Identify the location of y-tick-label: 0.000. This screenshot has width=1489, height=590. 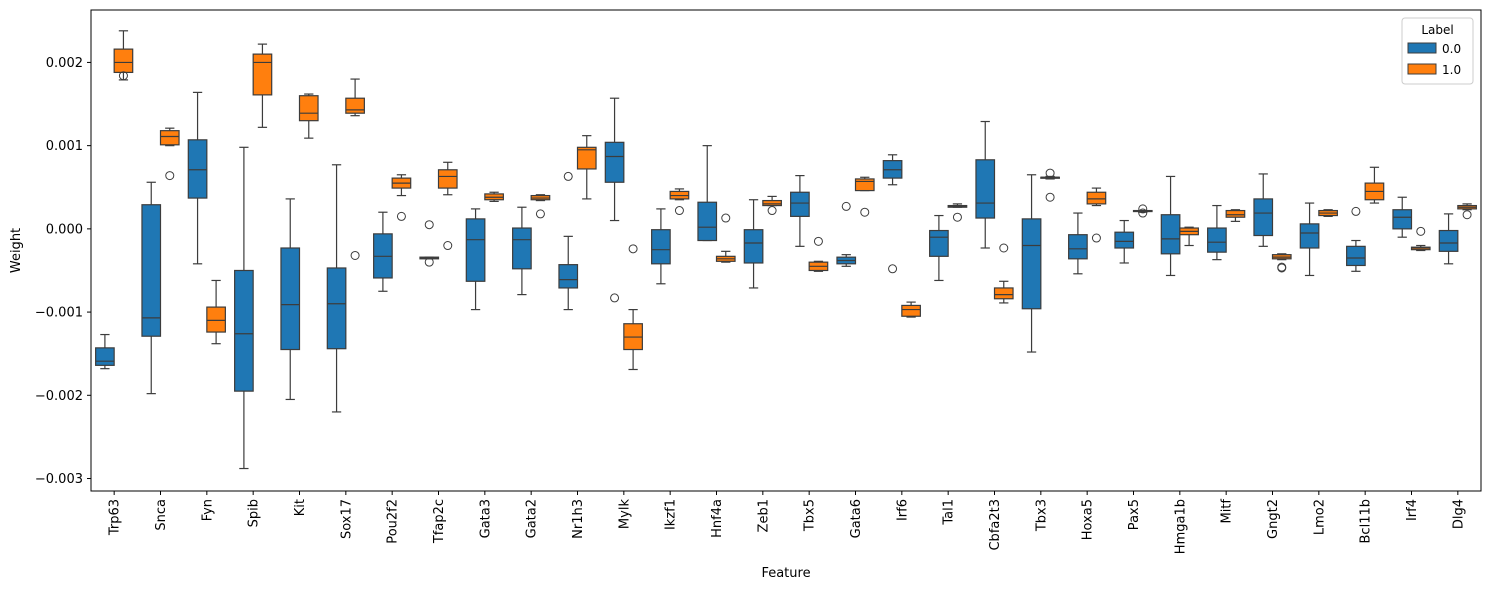
(64, 229).